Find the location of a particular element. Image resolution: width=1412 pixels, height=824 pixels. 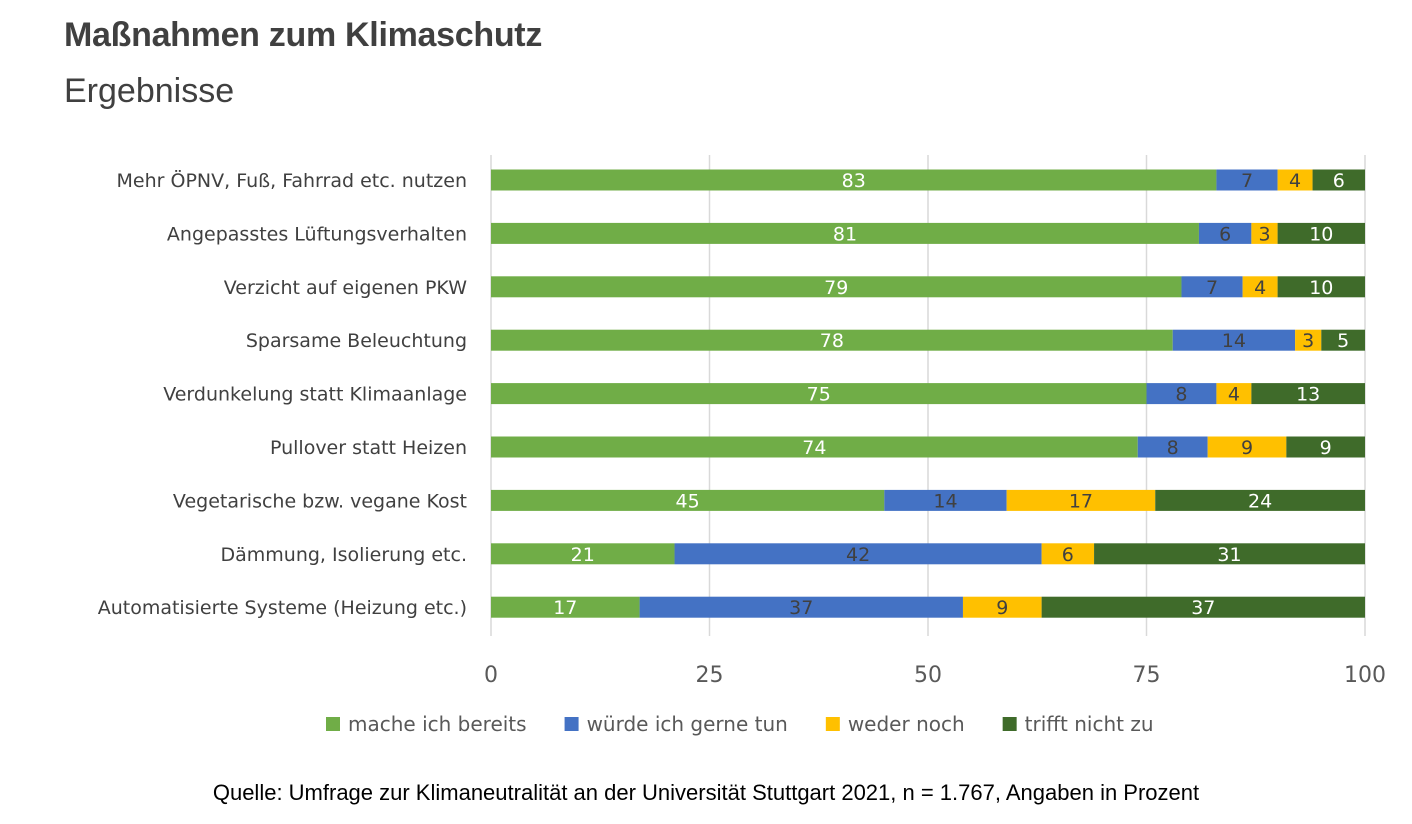

legend-label: würde ich gerne tun is located at coordinates (687, 724).